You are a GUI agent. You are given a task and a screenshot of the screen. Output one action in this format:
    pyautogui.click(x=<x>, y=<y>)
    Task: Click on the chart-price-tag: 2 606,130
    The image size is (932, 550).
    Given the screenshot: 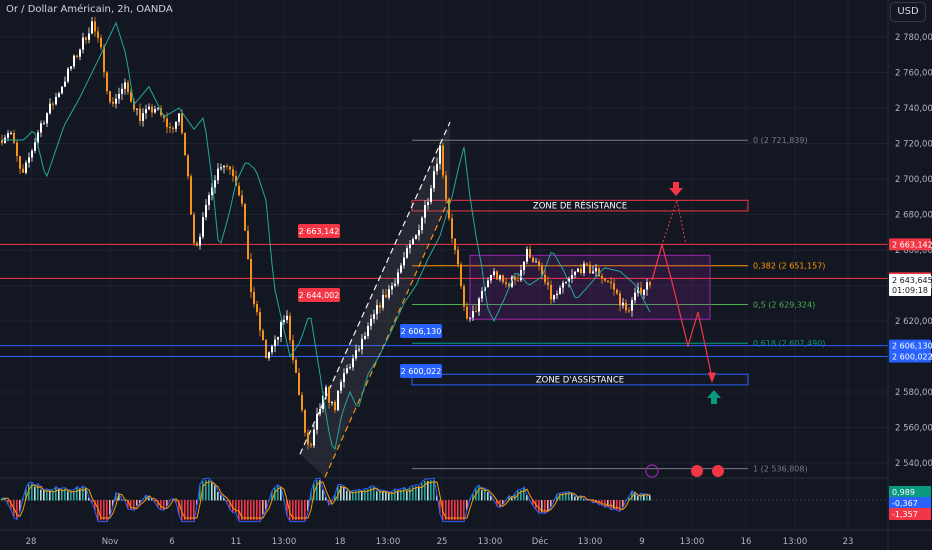 What is the action you would take?
    pyautogui.click(x=421, y=331)
    